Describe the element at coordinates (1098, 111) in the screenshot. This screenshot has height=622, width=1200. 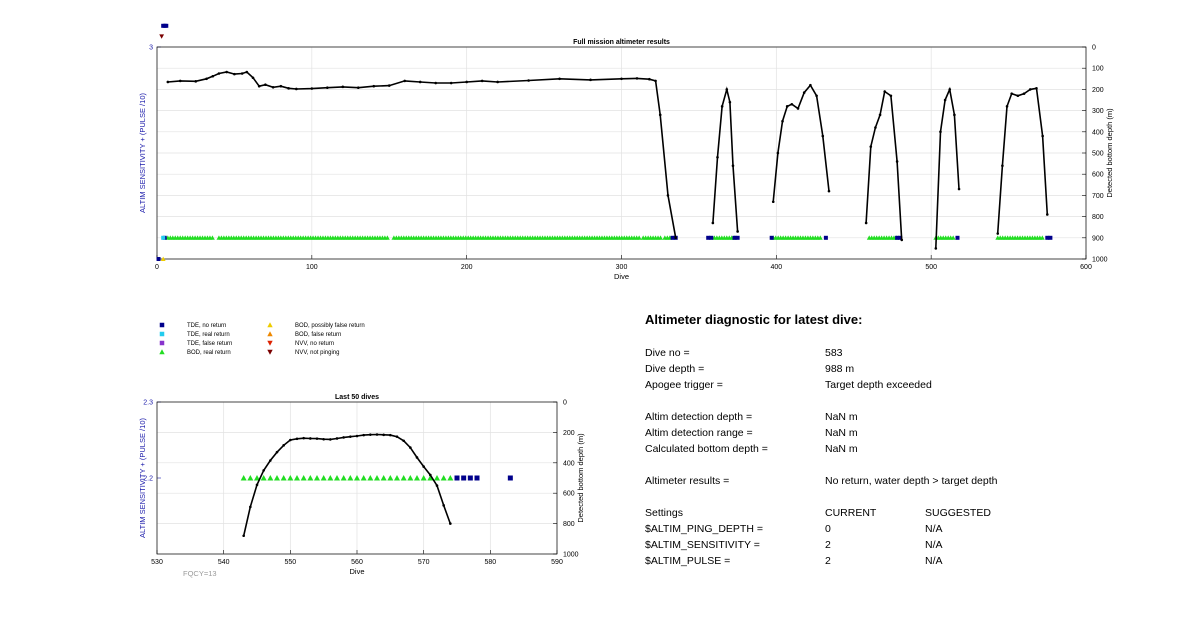
I see `y-right-tick-label: 300` at that location.